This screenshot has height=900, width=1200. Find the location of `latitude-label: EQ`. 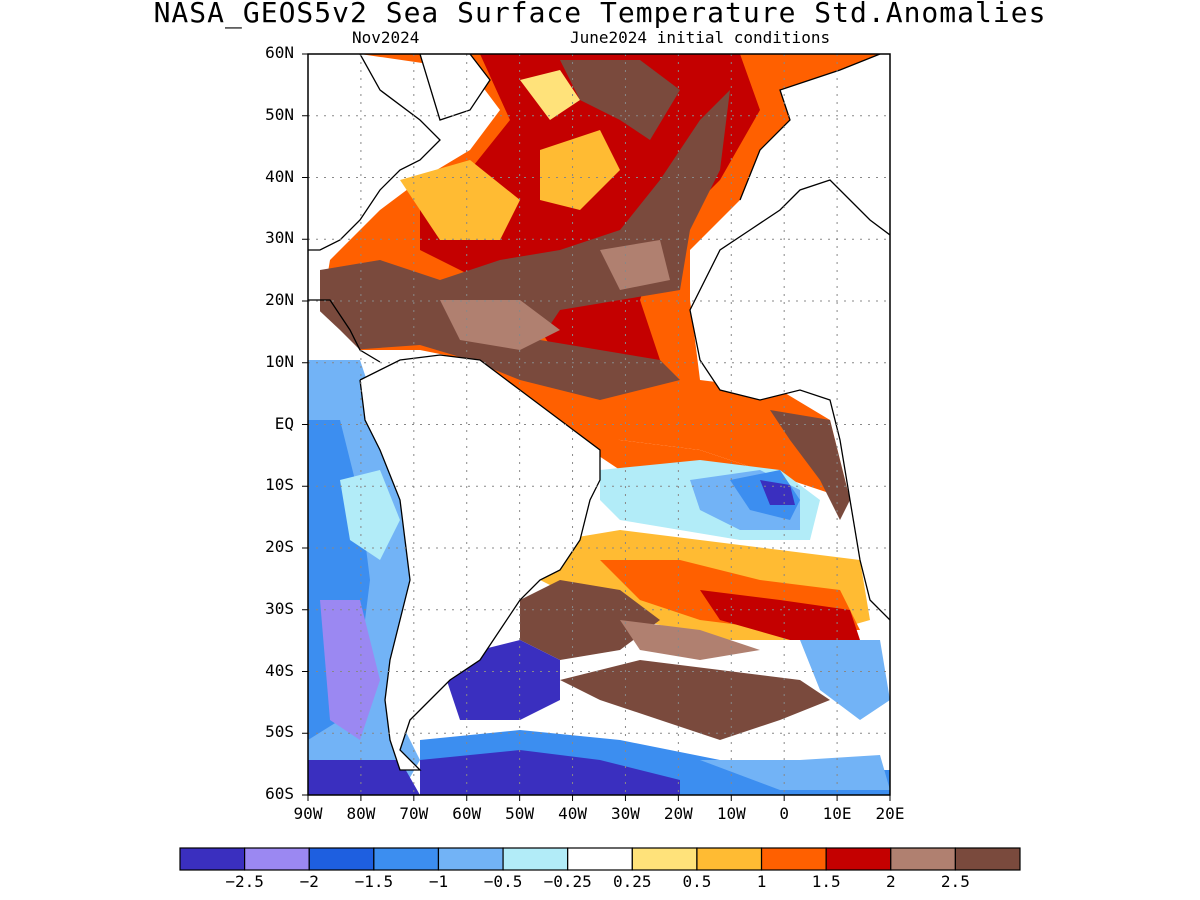

latitude-label: EQ is located at coordinates (284, 423).